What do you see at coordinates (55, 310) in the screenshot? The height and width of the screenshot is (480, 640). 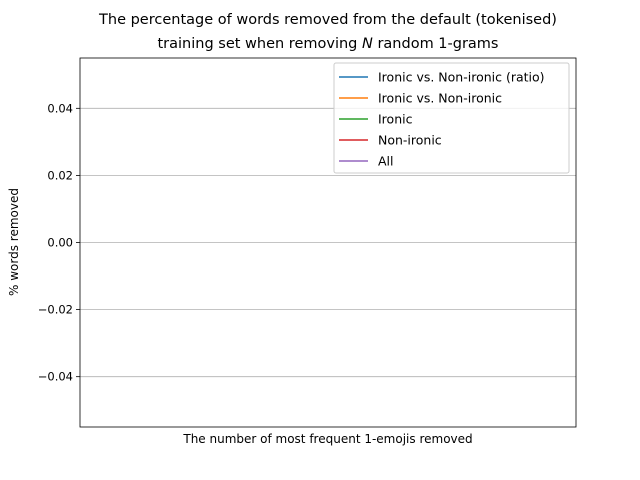 I see `y-tick-label: −0.02` at bounding box center [55, 310].